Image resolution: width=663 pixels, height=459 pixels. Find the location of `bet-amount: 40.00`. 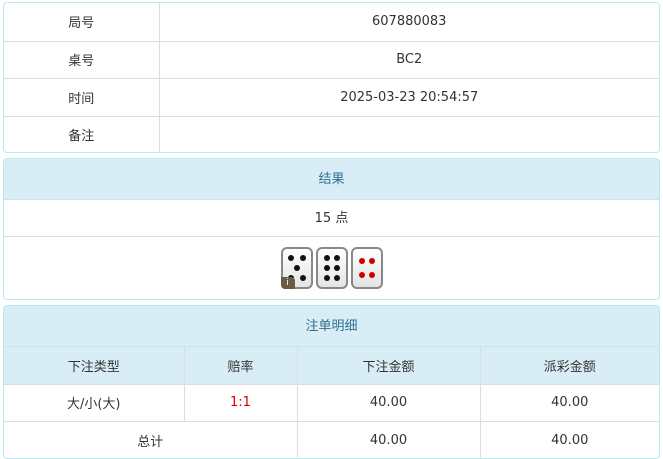

bet-amount: 40.00 is located at coordinates (388, 402).